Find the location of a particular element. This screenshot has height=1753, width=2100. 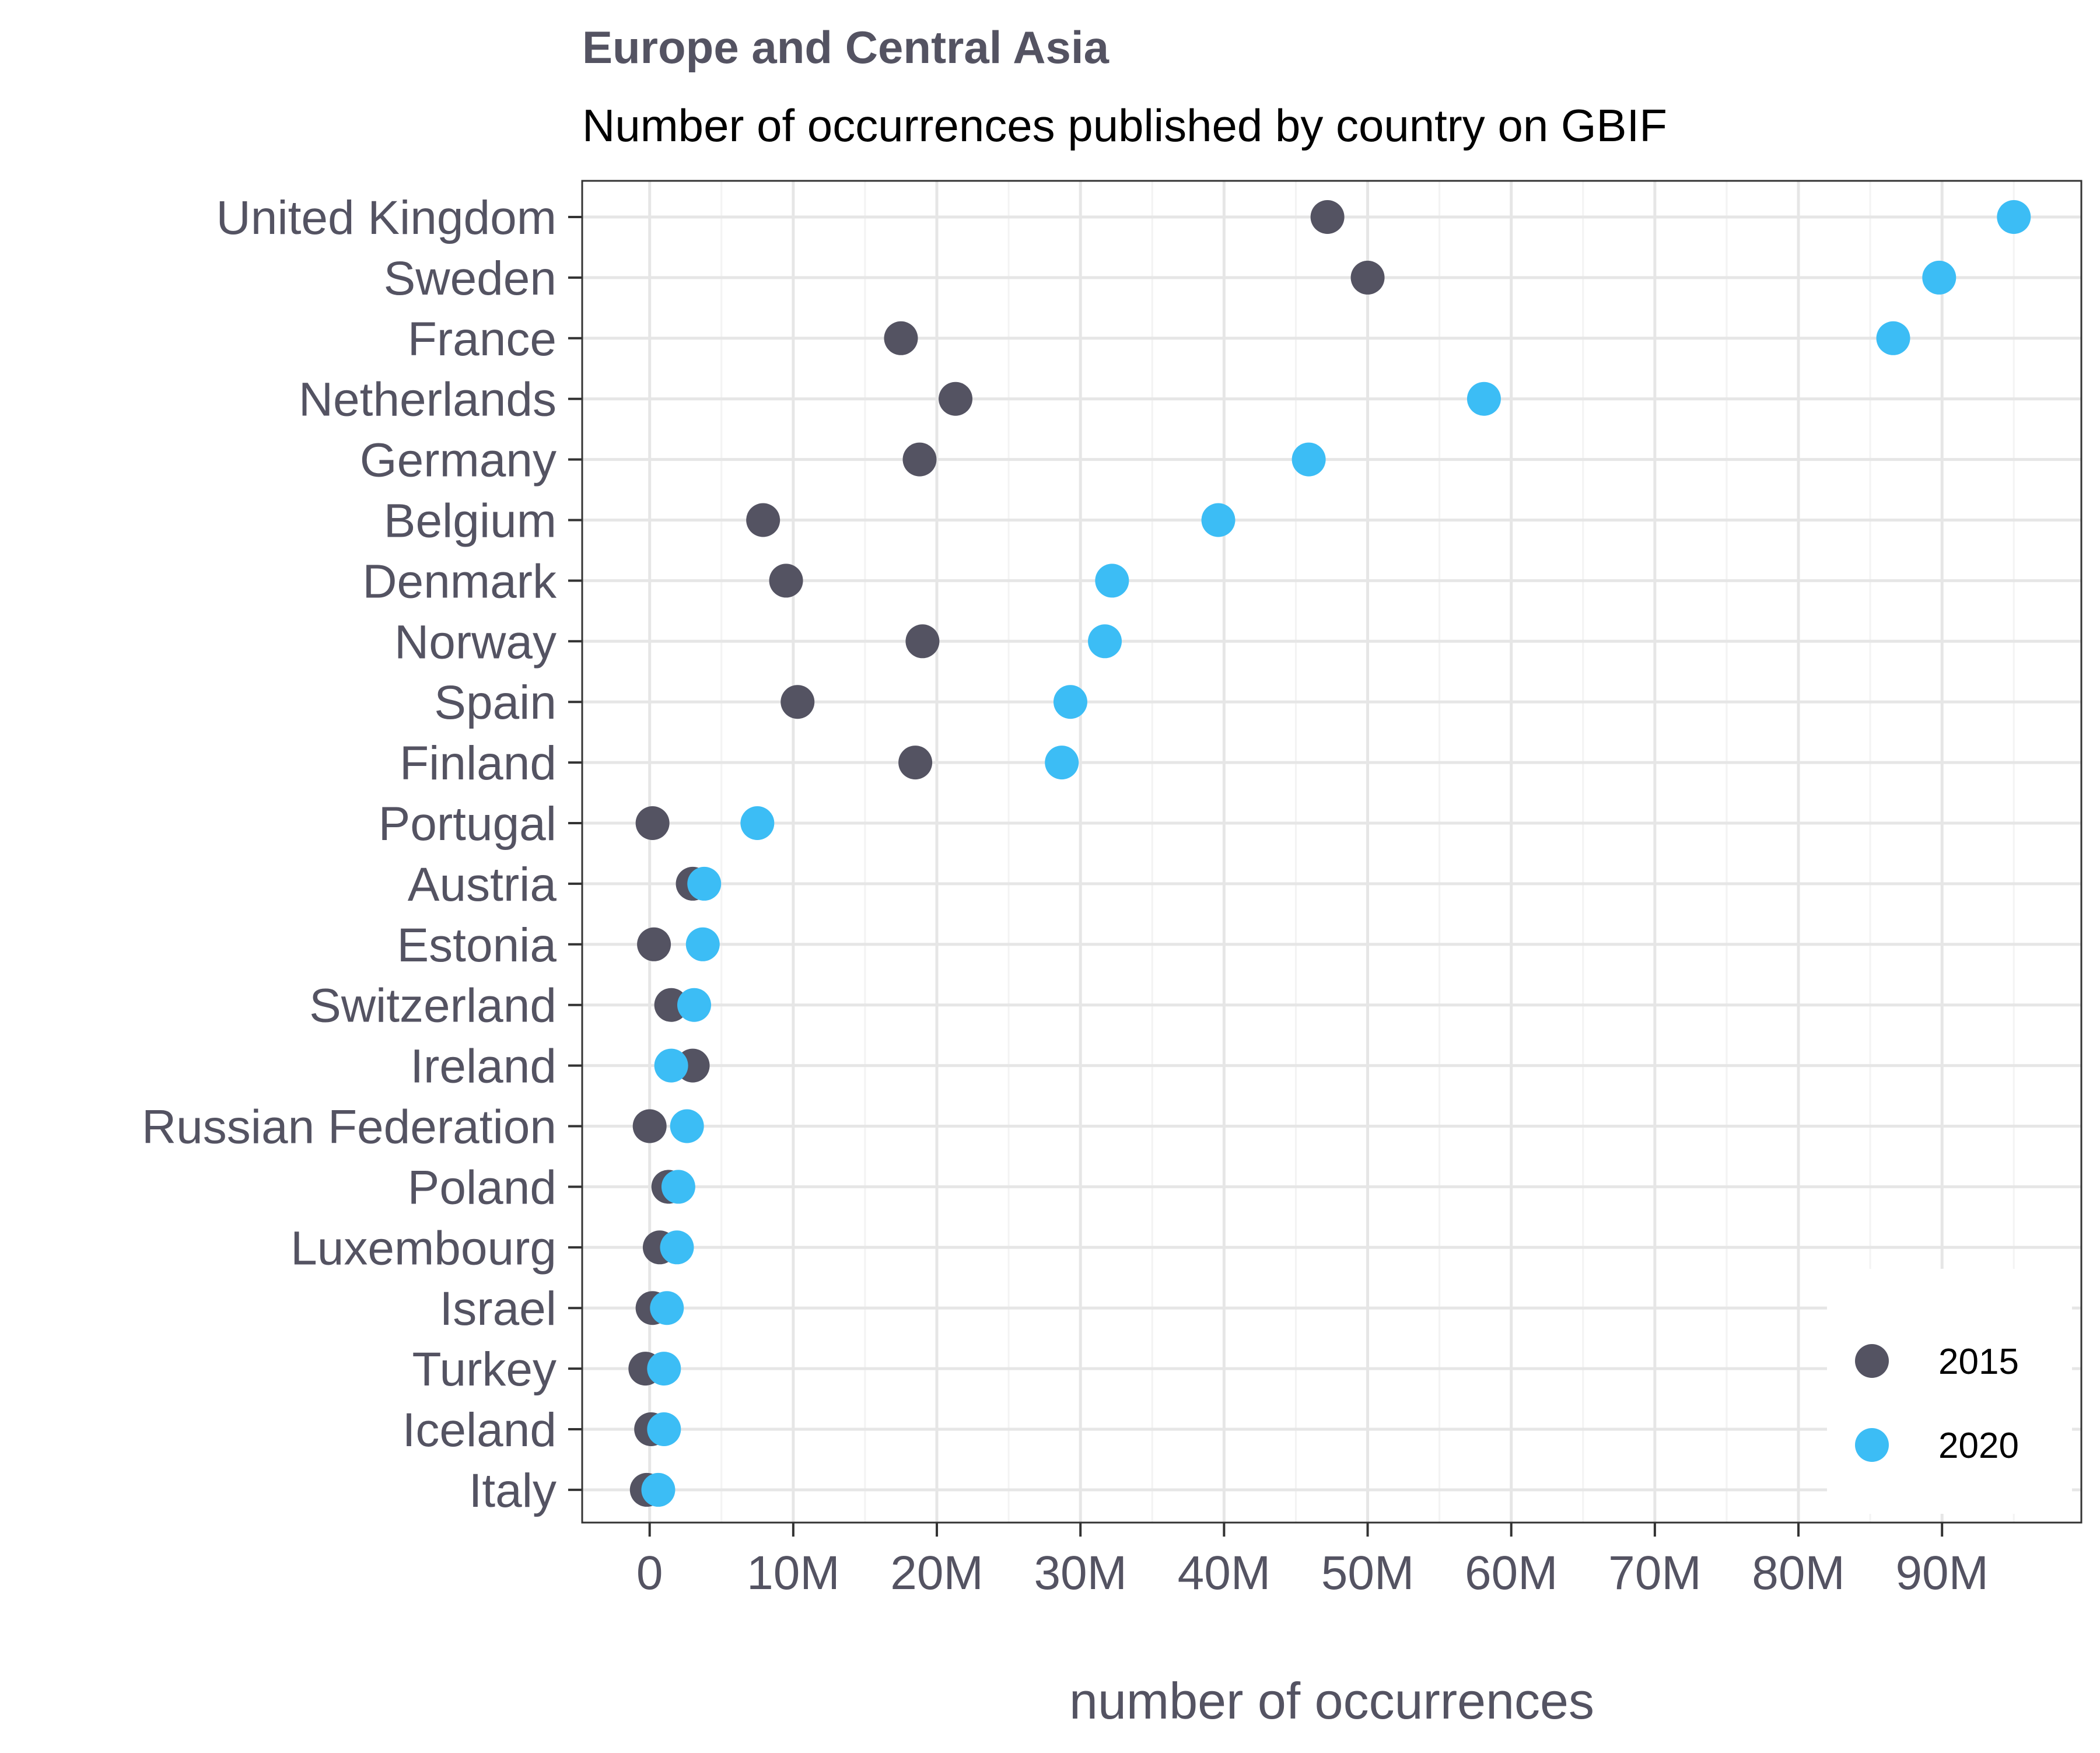

x-axis-title: number of occurrences is located at coordinates (1331, 1701).